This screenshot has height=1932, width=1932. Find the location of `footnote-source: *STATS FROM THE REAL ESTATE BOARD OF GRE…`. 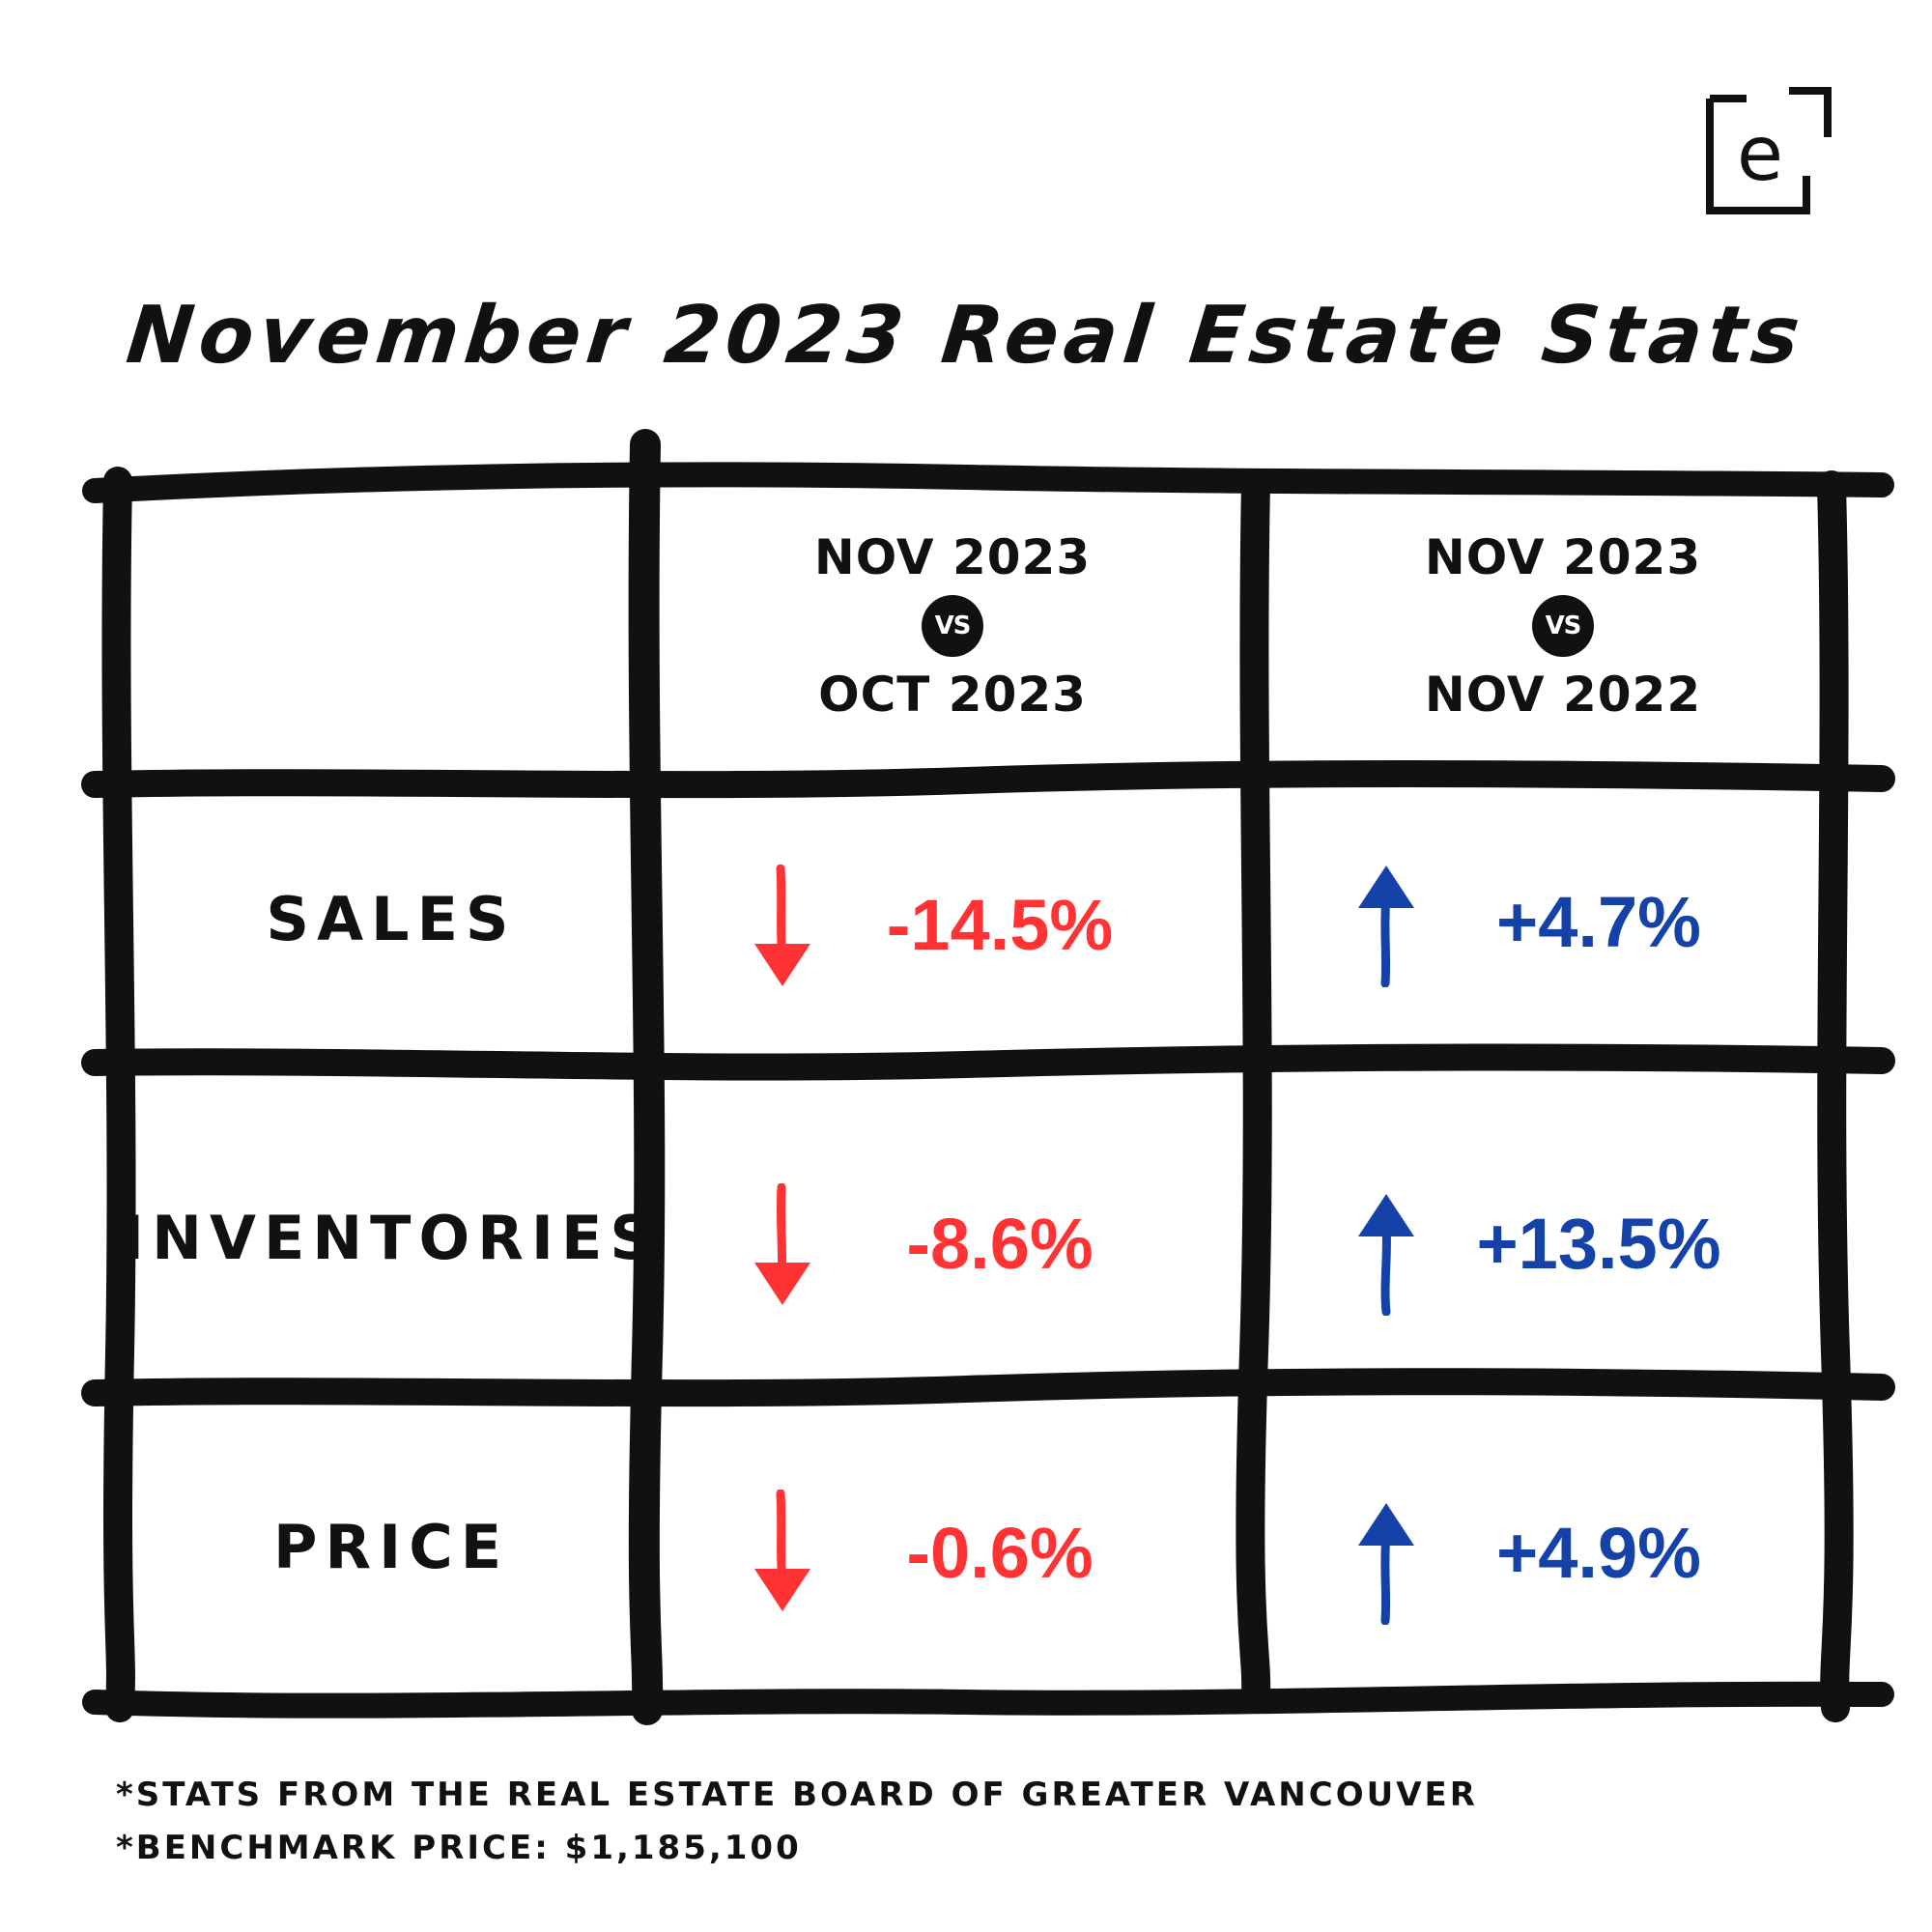

footnote-source: *STATS FROM THE REAL ESTATE BOARD OF GRE… is located at coordinates (797, 1795).